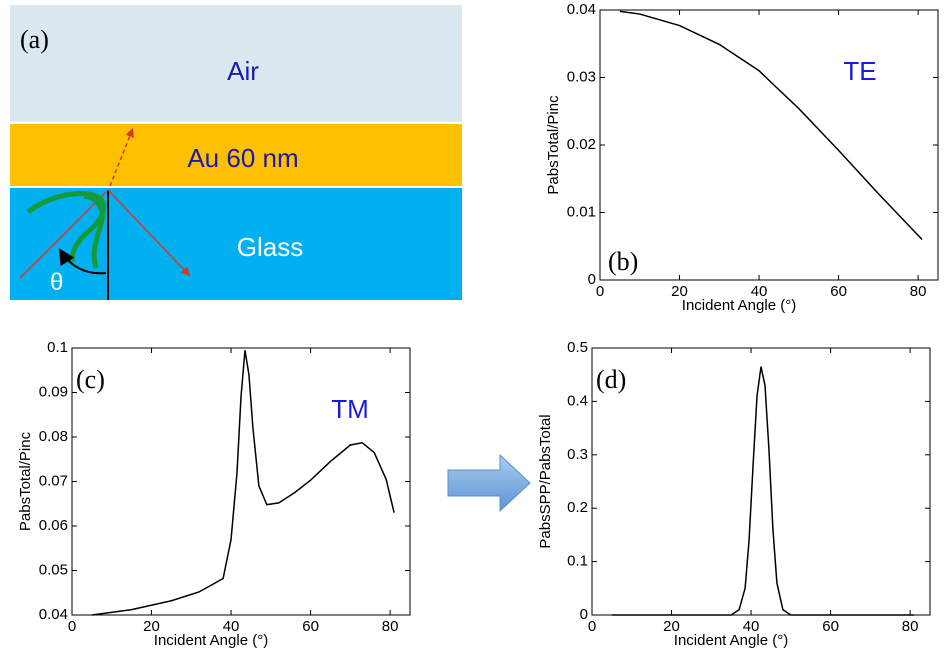 The height and width of the screenshot is (662, 949). What do you see at coordinates (53, 569) in the screenshot?
I see `y-tick-label: 0.05` at bounding box center [53, 569].